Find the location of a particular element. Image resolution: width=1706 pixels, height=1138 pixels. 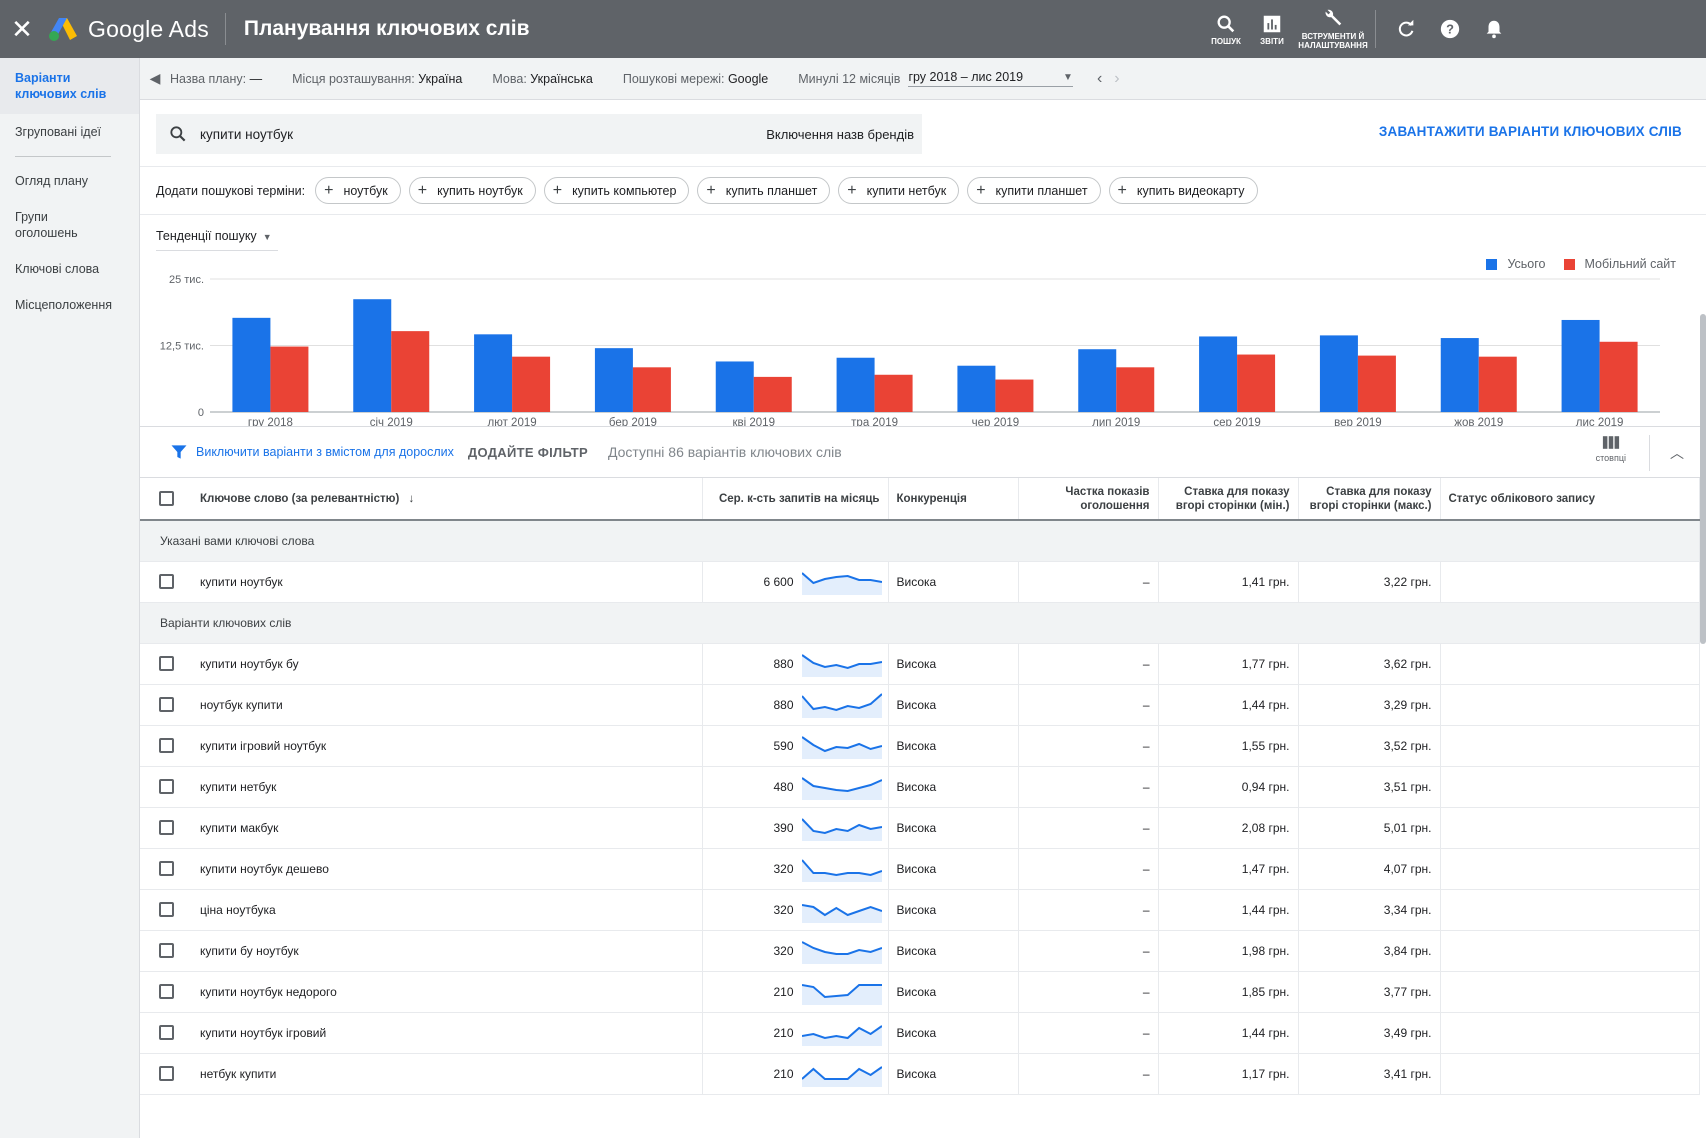

suggested-term-chip: + купить планшет is located at coordinates (764, 190).